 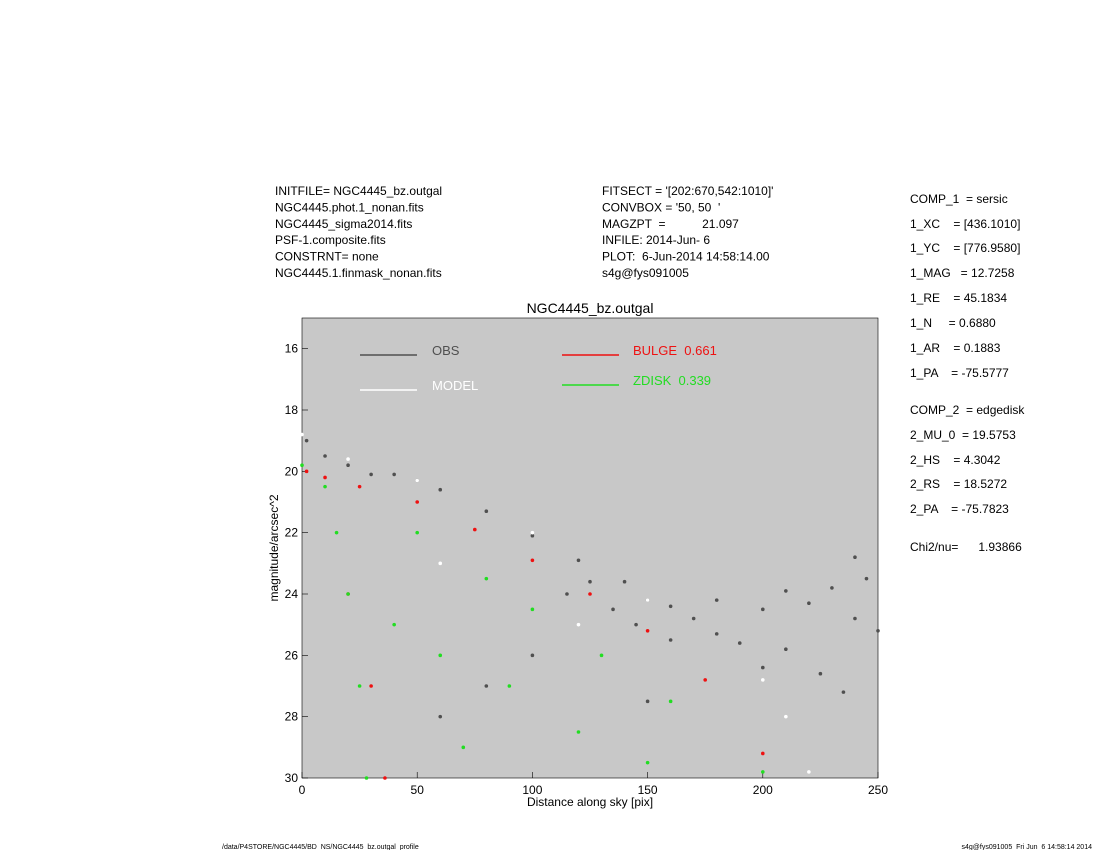 What do you see at coordinates (670, 224) in the screenshot?
I see `header-text: MAGZPT = 21.097` at bounding box center [670, 224].